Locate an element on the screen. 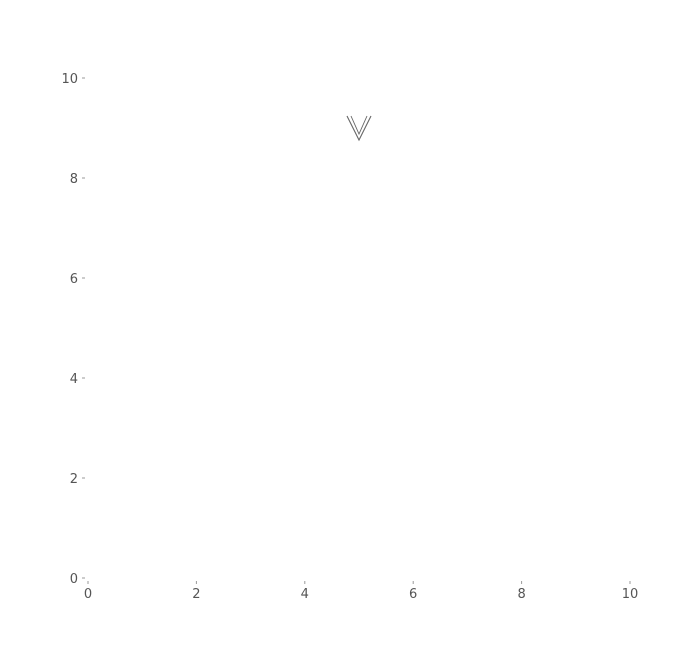 The height and width of the screenshot is (650, 700). x-tick-label: 2 is located at coordinates (196, 594).